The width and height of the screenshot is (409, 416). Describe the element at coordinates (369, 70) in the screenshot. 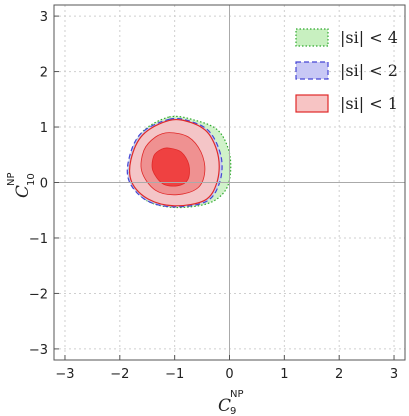

I see `legend-label: |si| < 2` at that location.